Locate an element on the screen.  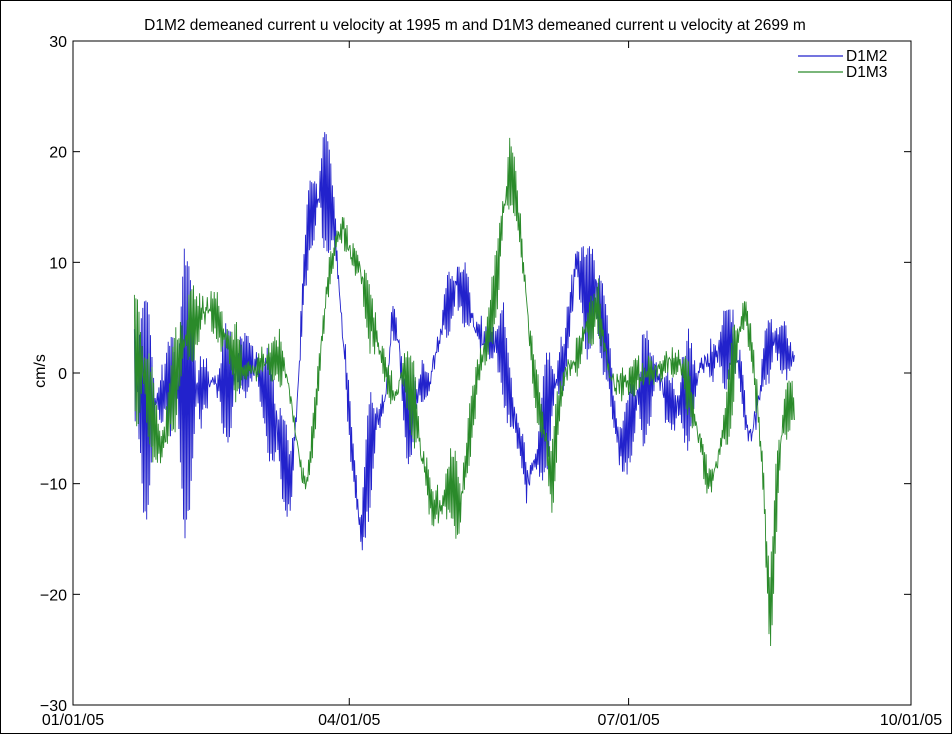
x-tick-label: 01/01/05 is located at coordinates (73, 720).